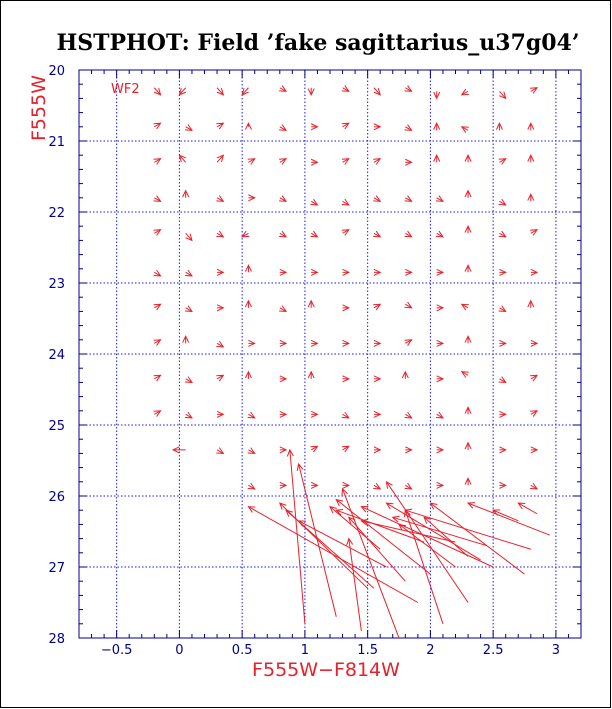 The height and width of the screenshot is (709, 612). What do you see at coordinates (556, 650) in the screenshot?
I see `x-tick-label: 3` at bounding box center [556, 650].